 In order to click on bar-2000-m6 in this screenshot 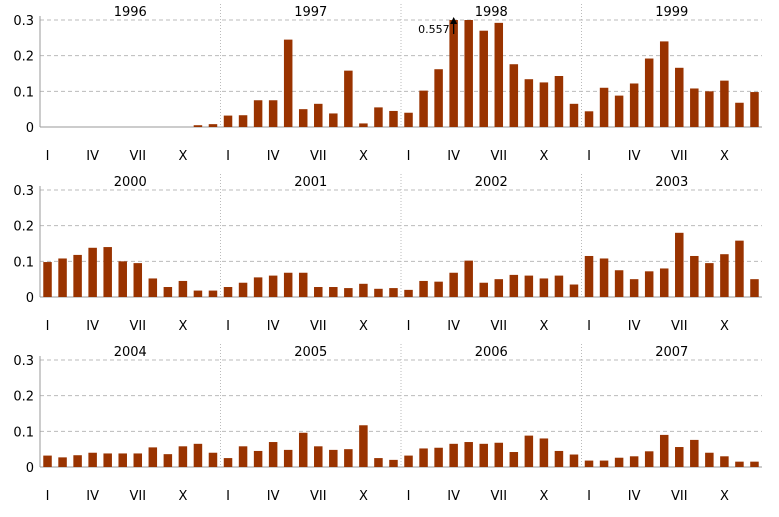, I will do `click(122, 279)`.